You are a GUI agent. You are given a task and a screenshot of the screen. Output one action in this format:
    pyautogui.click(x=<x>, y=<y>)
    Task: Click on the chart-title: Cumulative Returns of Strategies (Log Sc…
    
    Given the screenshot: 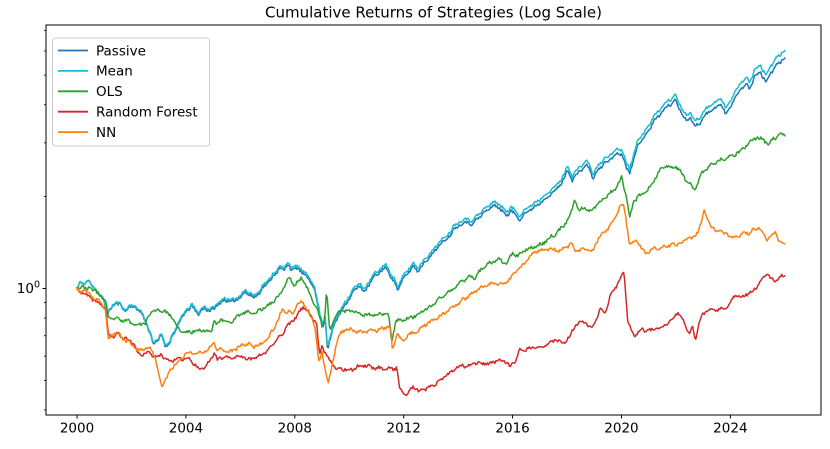 What is the action you would take?
    pyautogui.click(x=433, y=13)
    